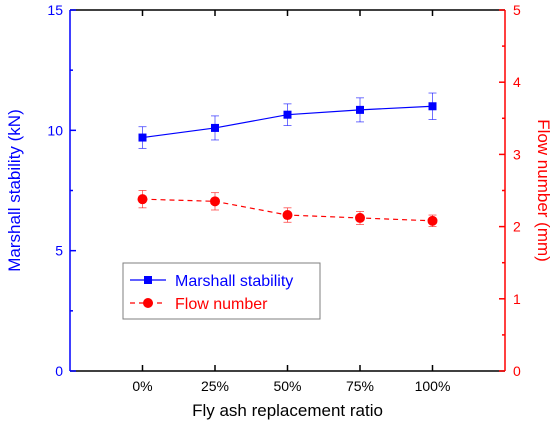 The width and height of the screenshot is (550, 429). Describe the element at coordinates (221, 304) in the screenshot. I see `legend-label-flow-number: Flow number` at that location.